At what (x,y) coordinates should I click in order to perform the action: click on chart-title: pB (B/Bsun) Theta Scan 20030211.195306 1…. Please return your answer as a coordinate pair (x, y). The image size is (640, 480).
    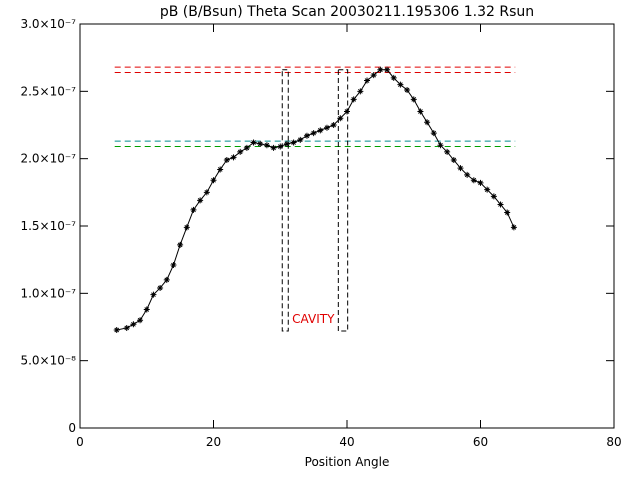
    Looking at the image, I should click on (347, 12).